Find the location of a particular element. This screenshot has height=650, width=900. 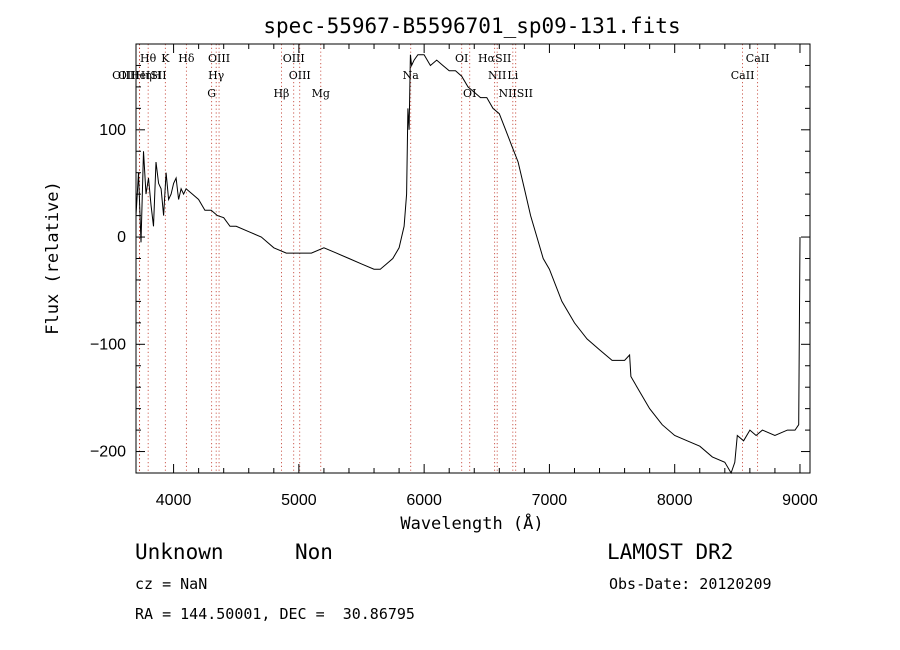

subclass-label: Non is located at coordinates (314, 552).